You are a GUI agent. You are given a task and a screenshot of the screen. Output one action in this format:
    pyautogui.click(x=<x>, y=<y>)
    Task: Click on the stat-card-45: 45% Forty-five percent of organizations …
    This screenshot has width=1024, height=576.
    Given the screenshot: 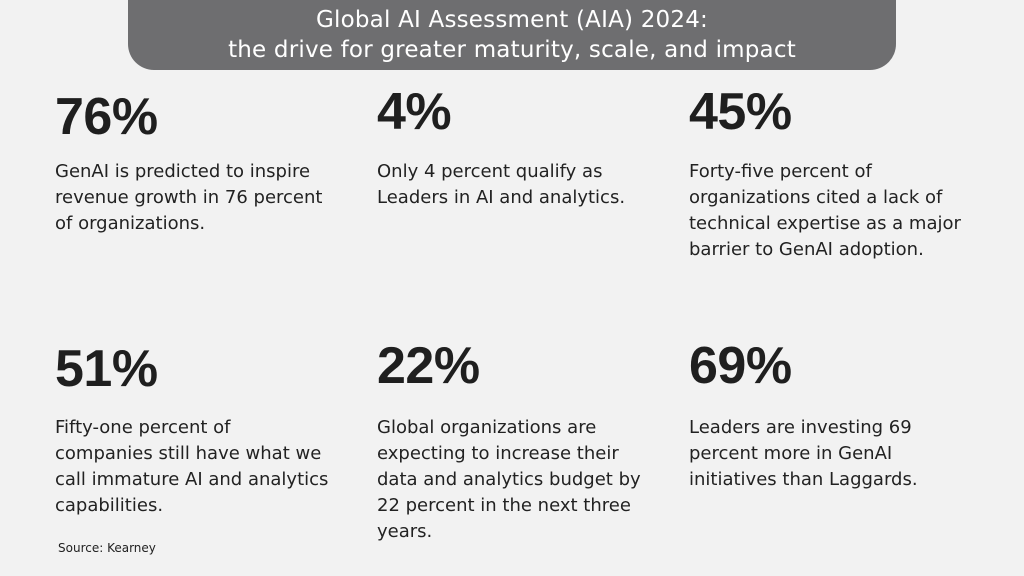 What is the action you would take?
    pyautogui.click(x=841, y=171)
    